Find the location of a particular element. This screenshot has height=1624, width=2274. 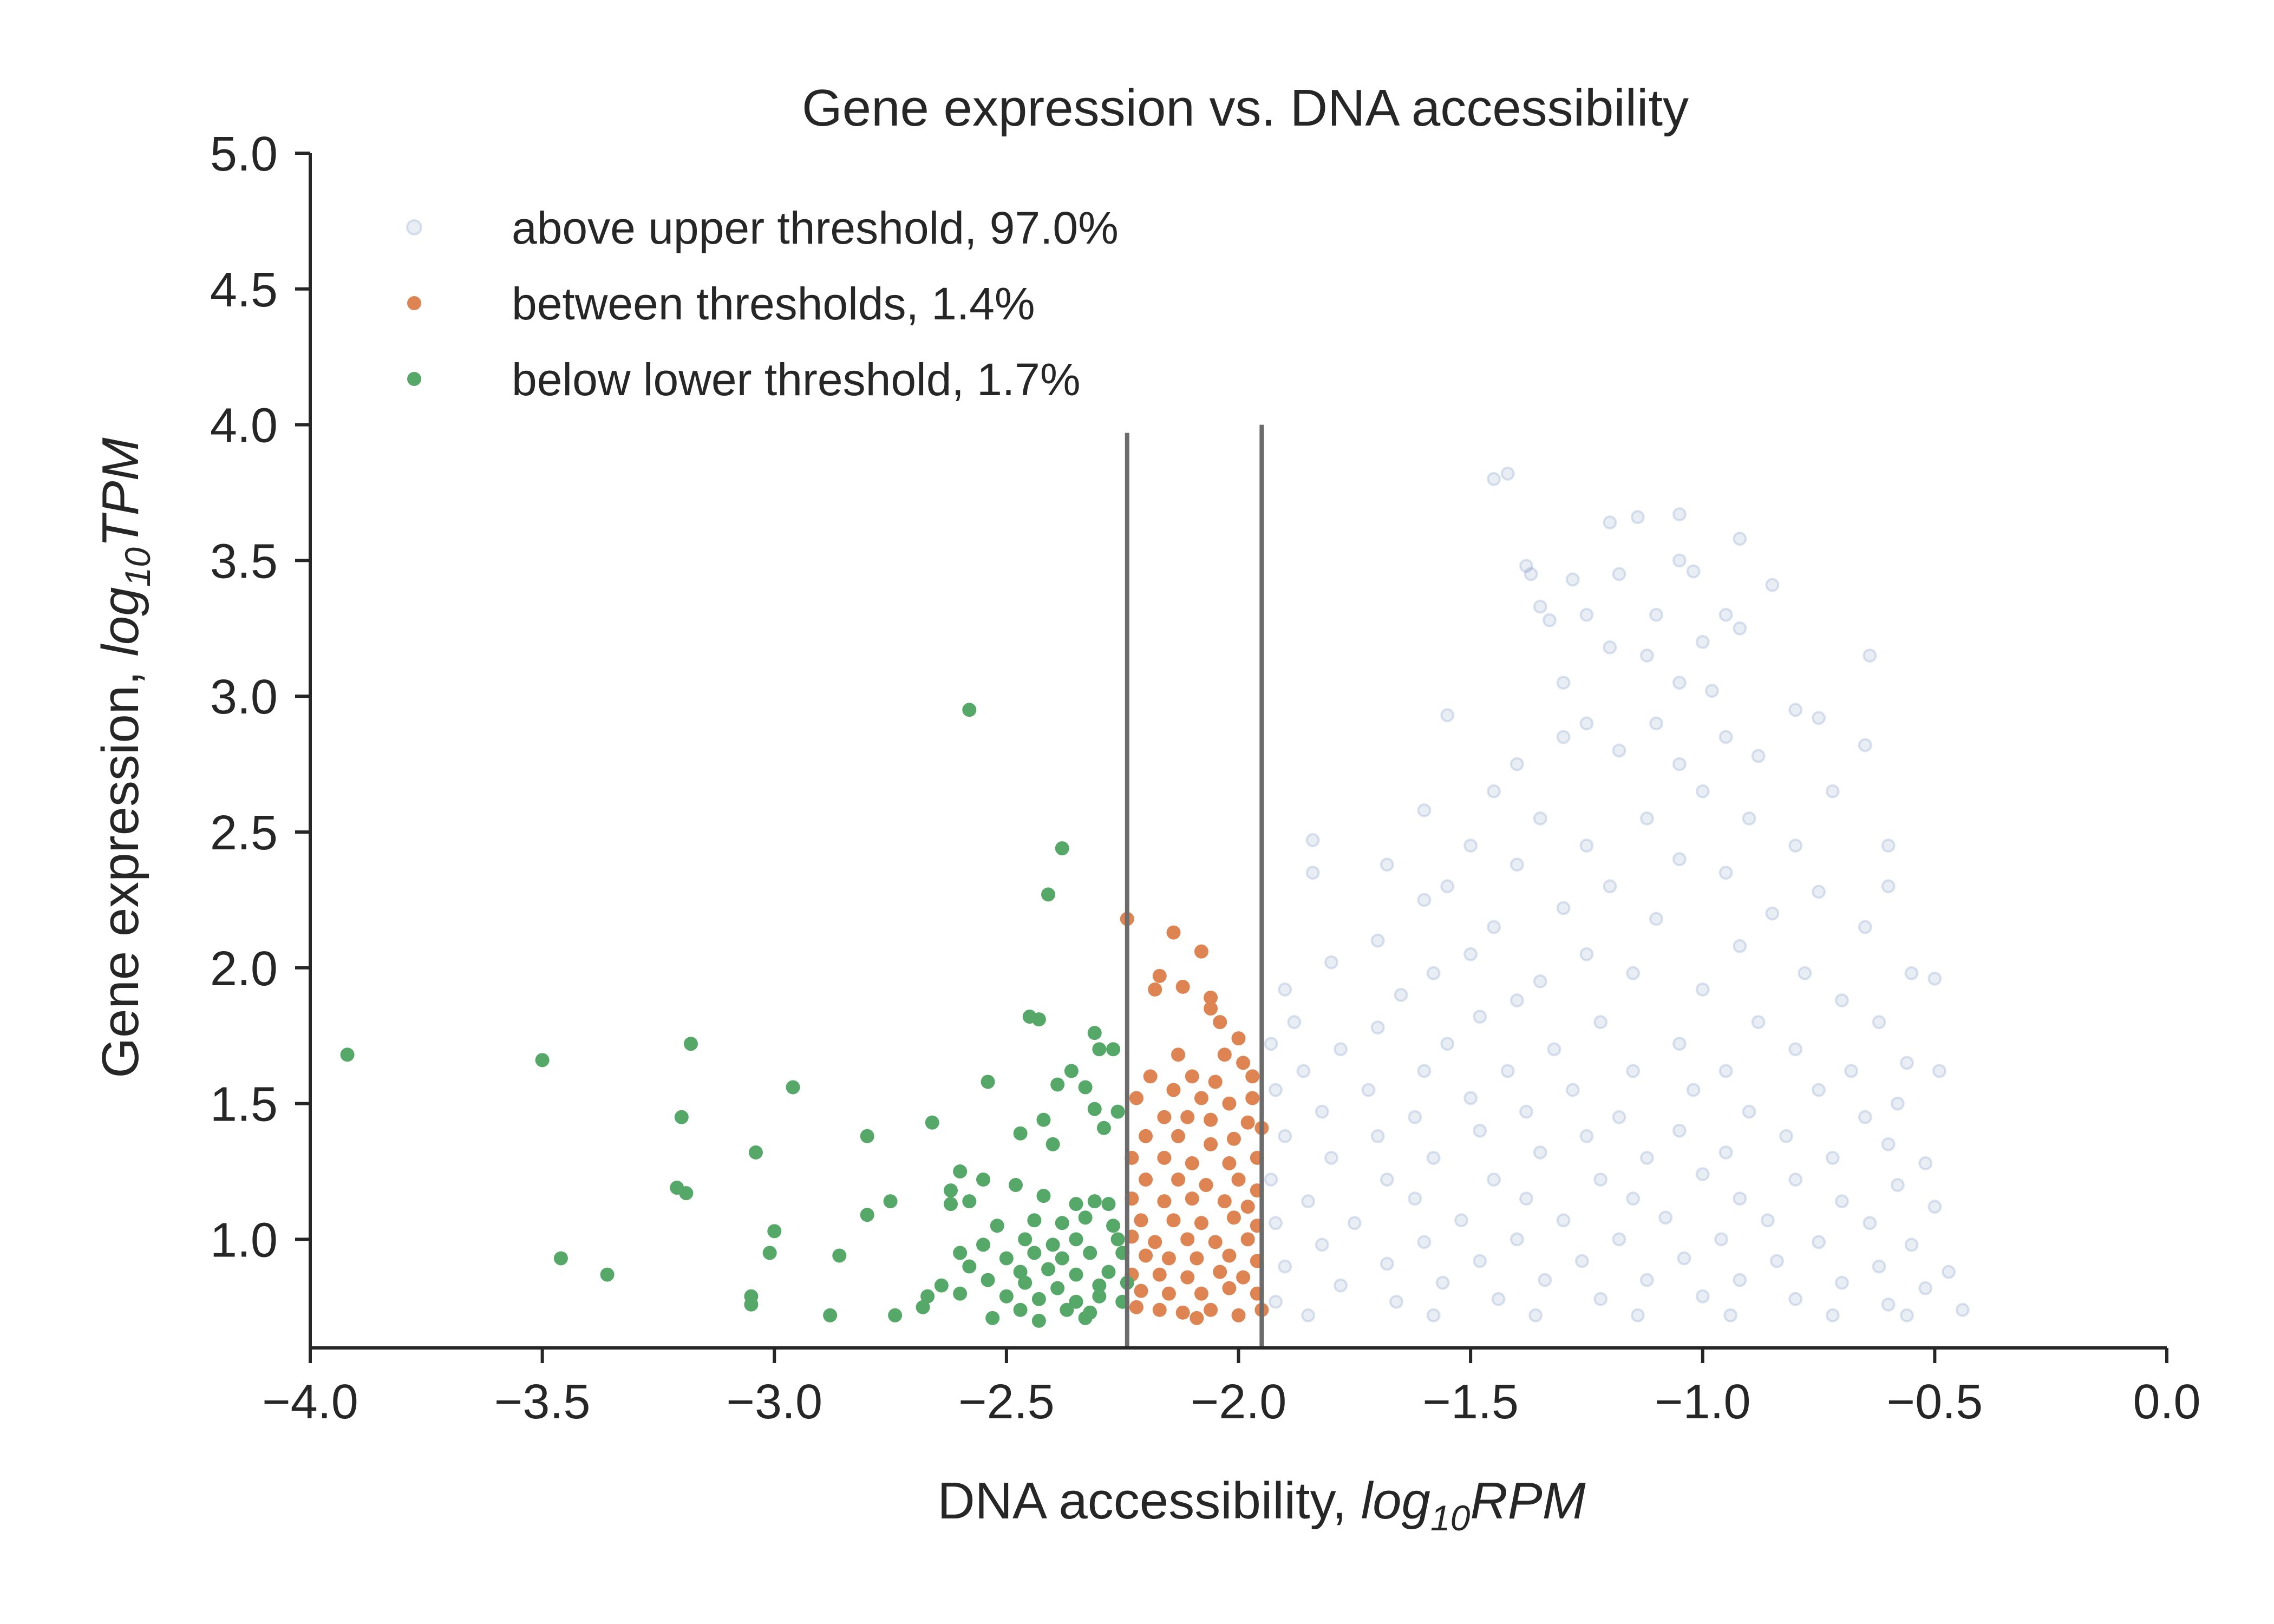

x-tick-label: −2.5 is located at coordinates (1007, 1402).